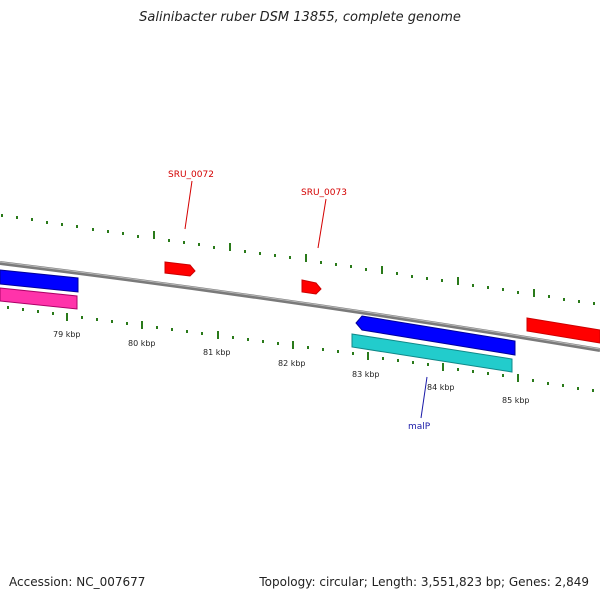 The width and height of the screenshot is (600, 600). Describe the element at coordinates (180, 269) in the screenshot. I see `gene-sru0072-arrow` at that location.